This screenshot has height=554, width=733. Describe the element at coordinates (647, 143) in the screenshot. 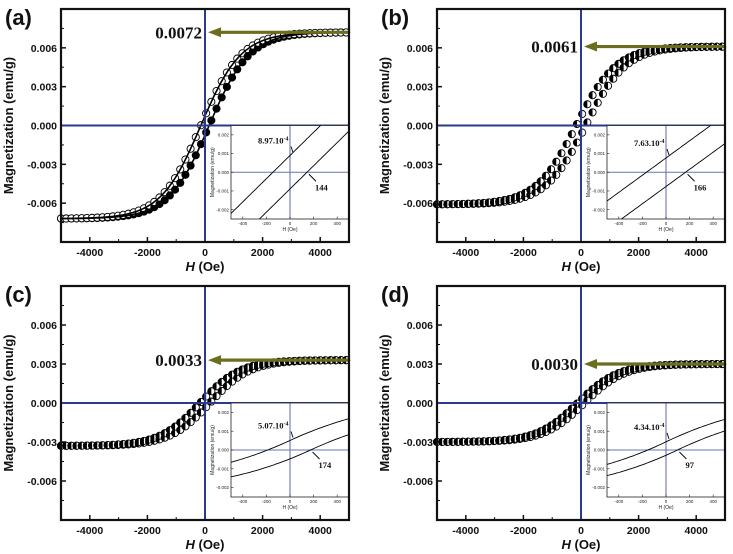

I see `remanence-mantissa: 7.63.10` at that location.